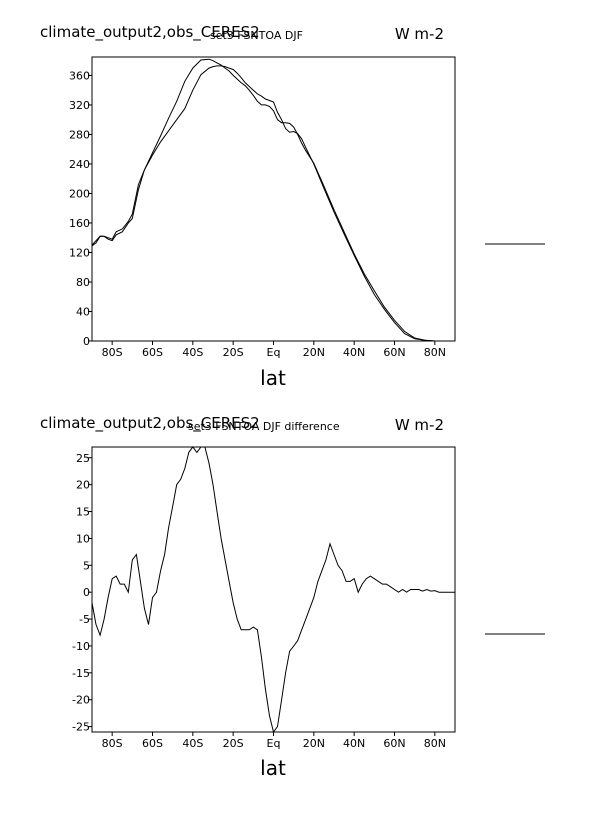 This screenshot has height=814, width=606. I want to click on y-tick-label: 120, so click(79, 252).